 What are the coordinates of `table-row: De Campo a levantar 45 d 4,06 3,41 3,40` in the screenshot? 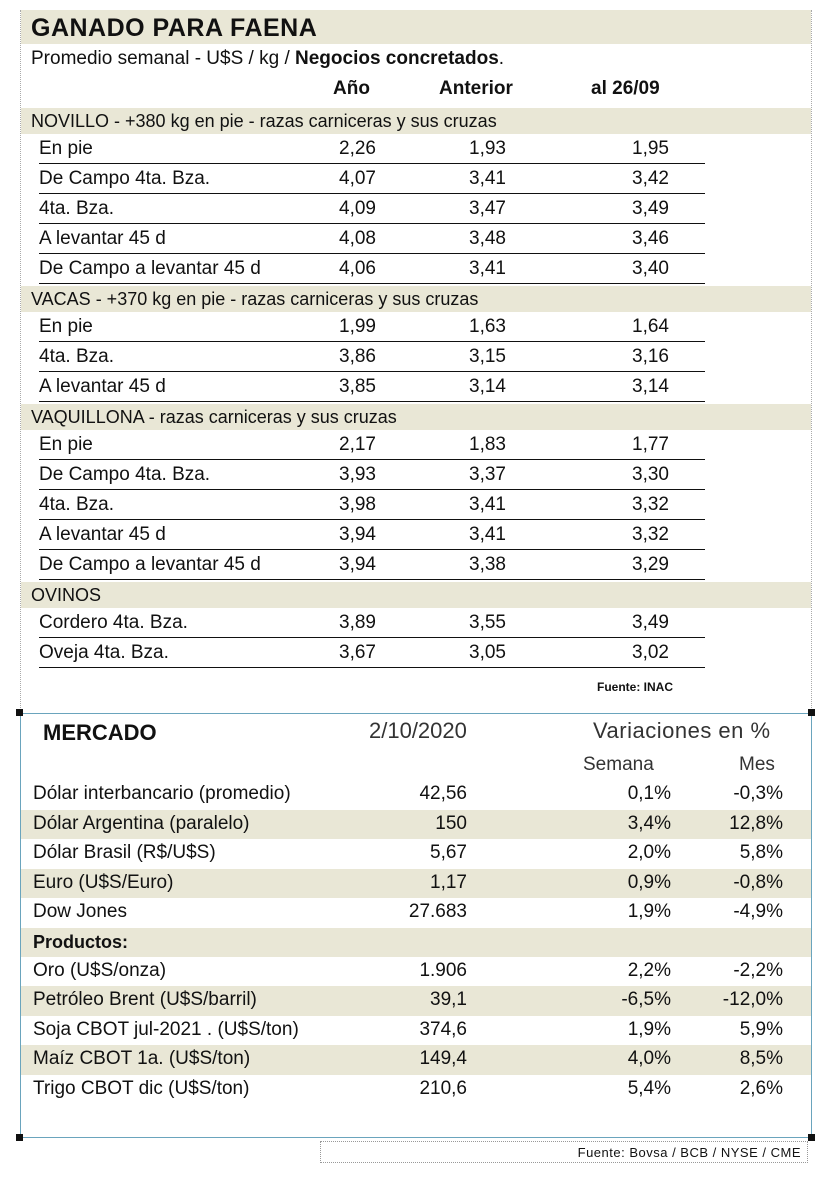 It's located at (372, 269).